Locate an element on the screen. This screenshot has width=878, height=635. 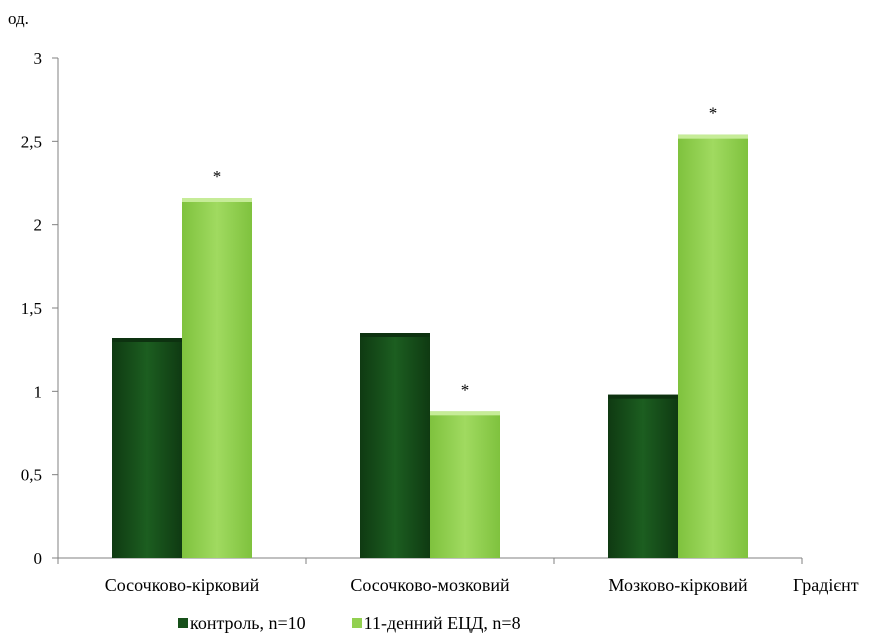
legend: контроль, n=10 11-денний ЕЦД, n=8 is located at coordinates (372, 623).